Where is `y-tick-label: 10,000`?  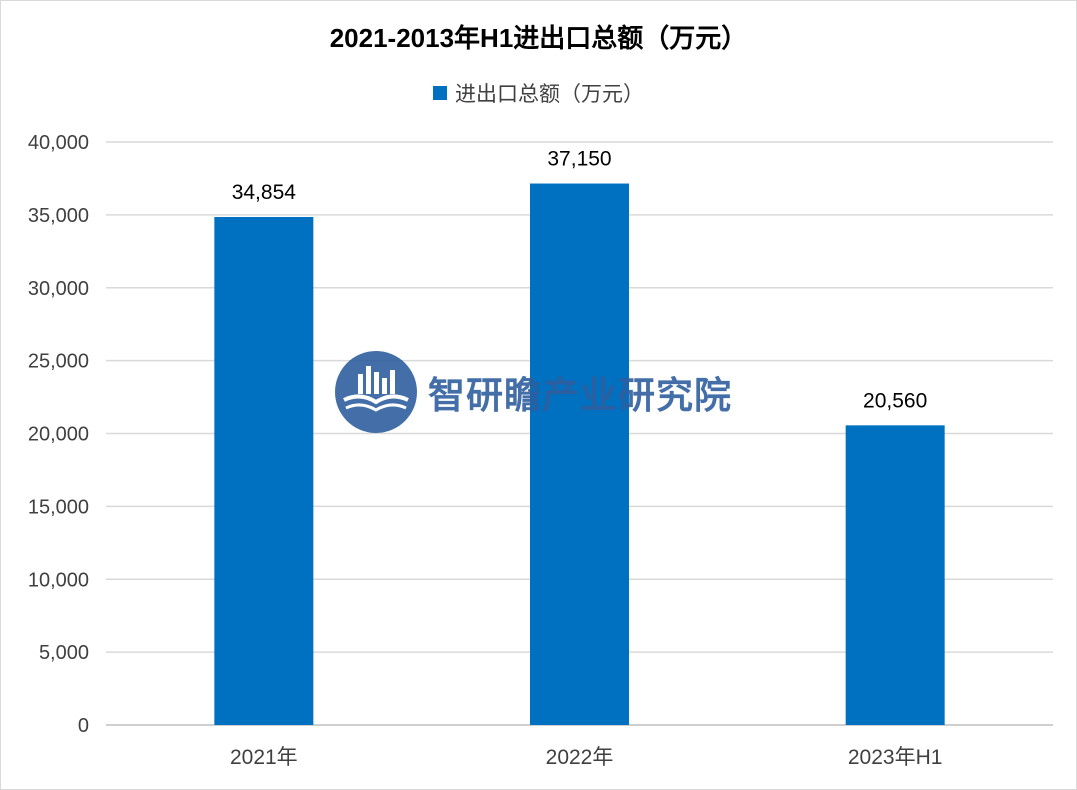
y-tick-label: 10,000 is located at coordinates (58, 580).